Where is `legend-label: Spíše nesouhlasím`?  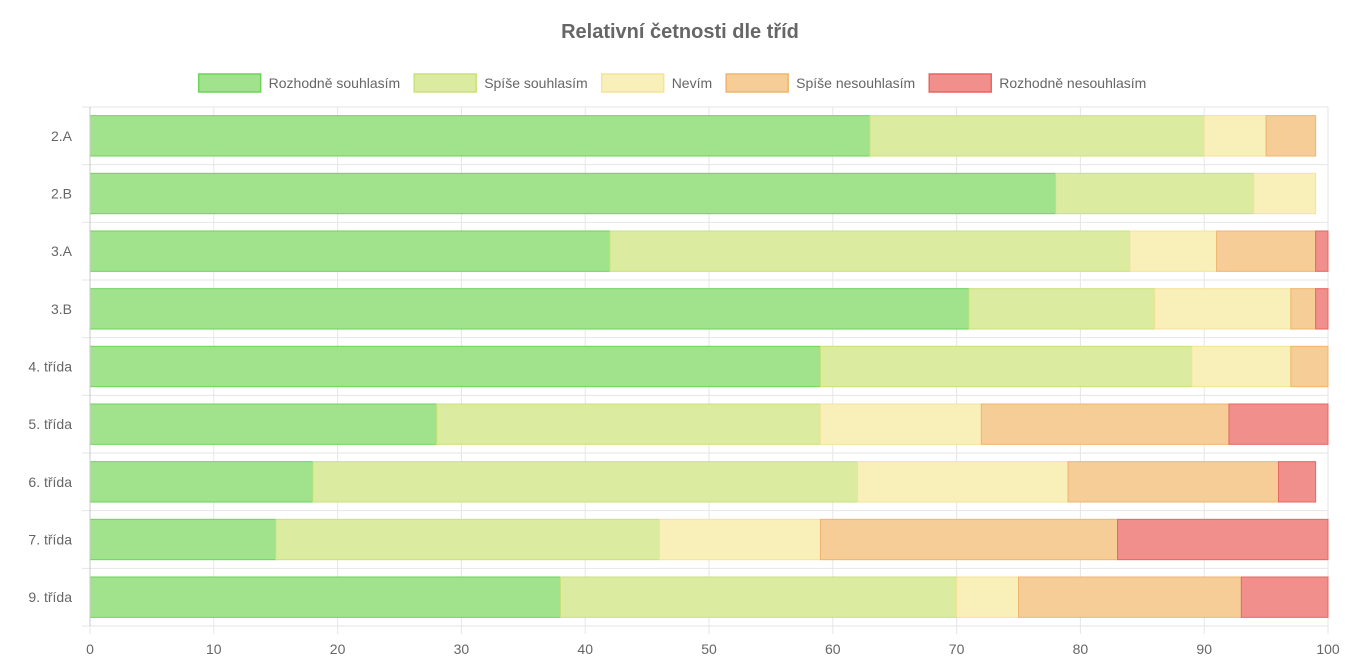
legend-label: Spíše nesouhlasím is located at coordinates (855, 83).